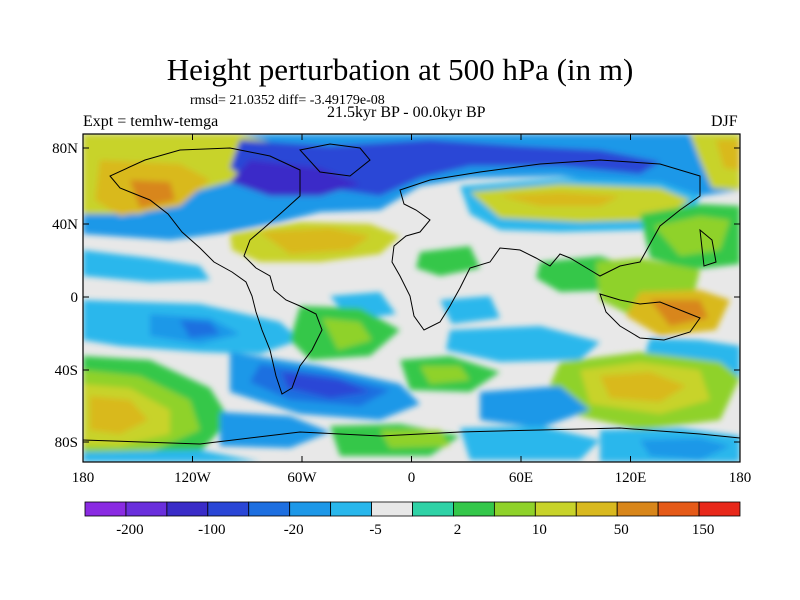 The height and width of the screenshot is (600, 800). I want to click on lon-tick-label: 60W, so click(302, 478).